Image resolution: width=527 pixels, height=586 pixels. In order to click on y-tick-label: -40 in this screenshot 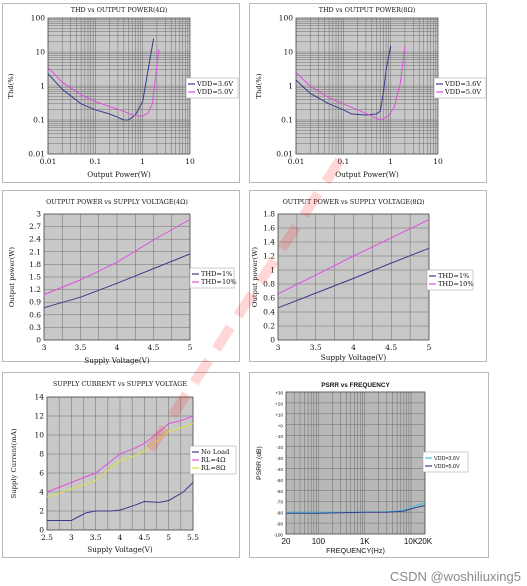, I will do `click(279, 469)`.